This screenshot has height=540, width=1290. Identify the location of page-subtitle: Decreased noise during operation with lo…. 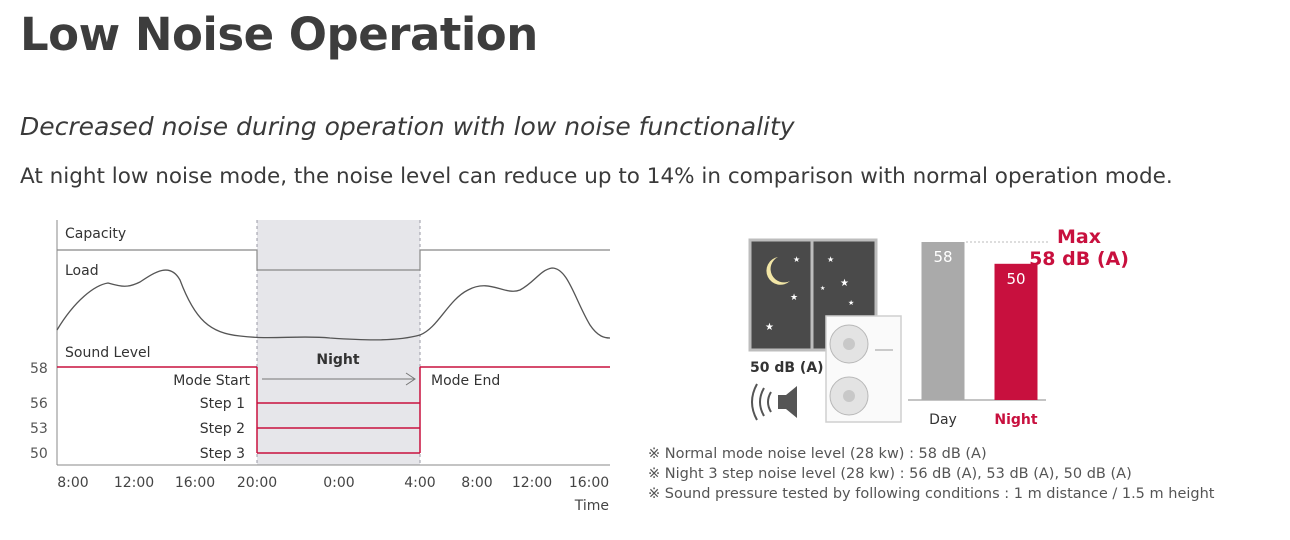
(407, 126).